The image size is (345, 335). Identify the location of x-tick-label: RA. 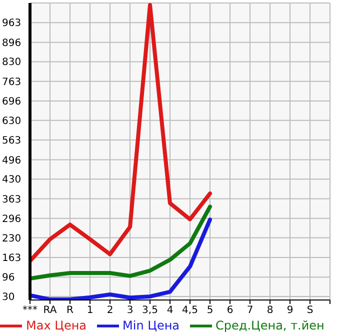
(50, 310).